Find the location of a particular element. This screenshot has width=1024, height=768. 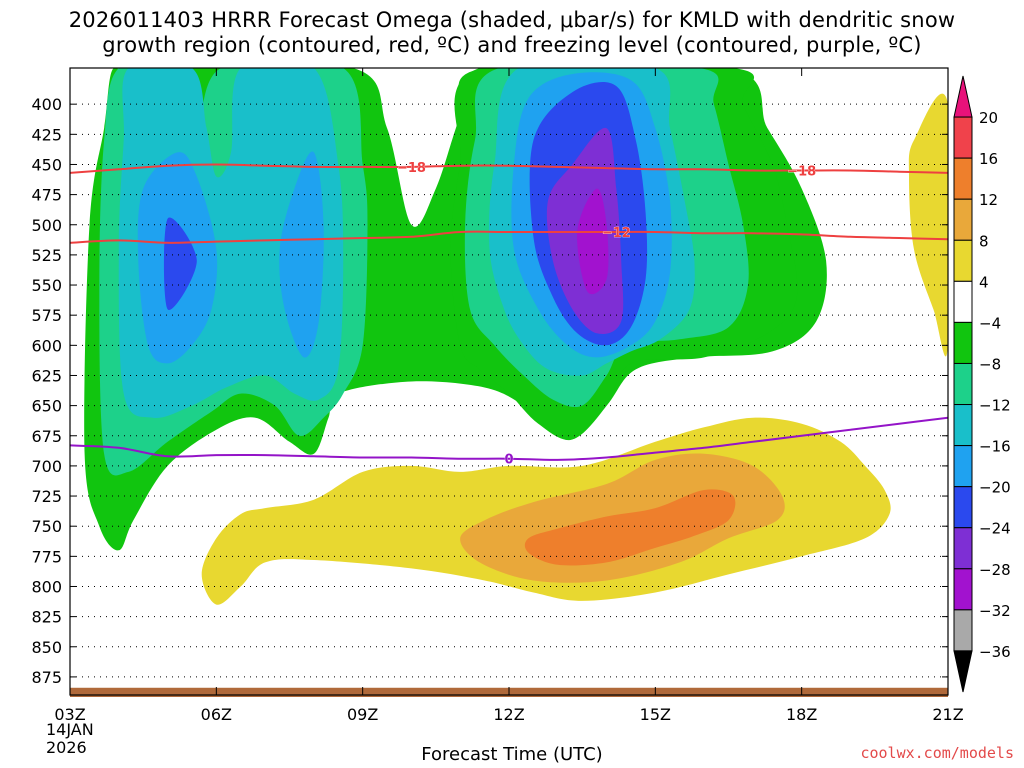

y-tick-label: 525 is located at coordinates (46, 255).